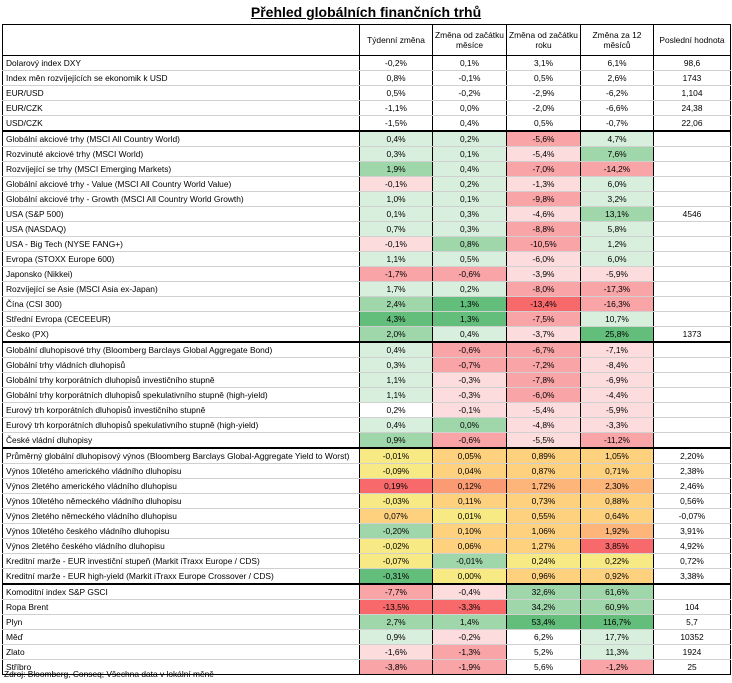  I want to click on 12m-change-cell: -11,2%, so click(617, 440).